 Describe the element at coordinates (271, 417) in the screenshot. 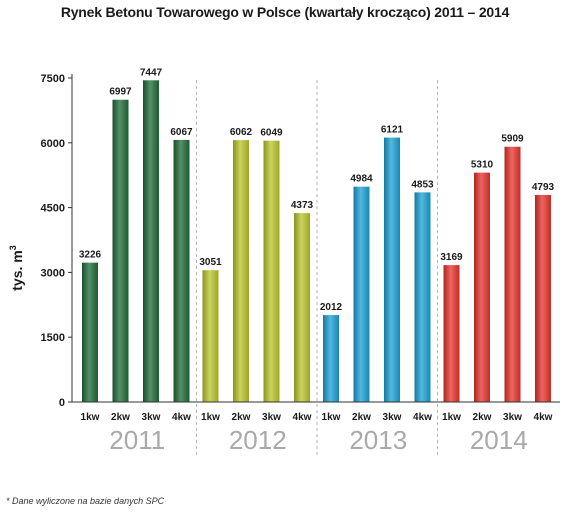

I see `category-label-2012-3kw: 3kw` at that location.